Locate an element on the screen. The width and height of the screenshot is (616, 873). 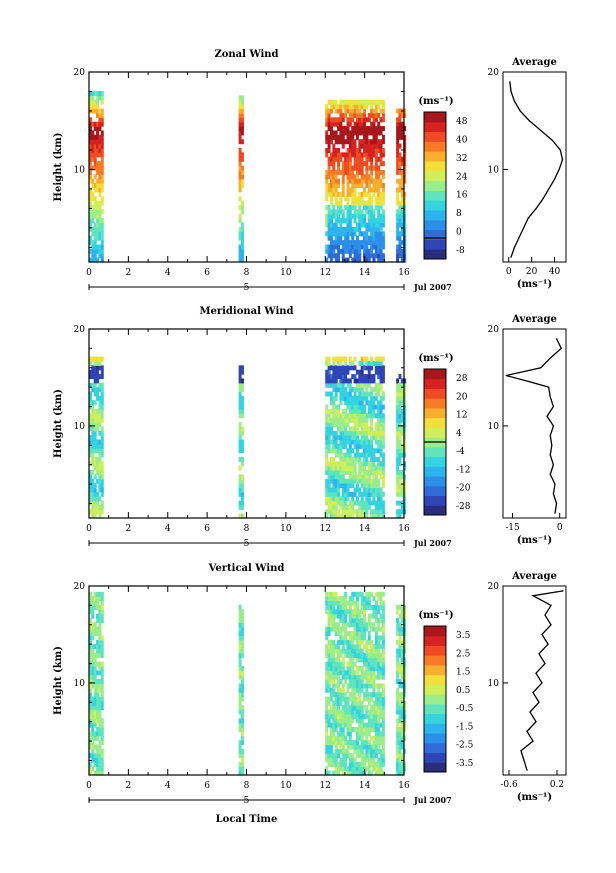
profile-frame is located at coordinates (534, 423).